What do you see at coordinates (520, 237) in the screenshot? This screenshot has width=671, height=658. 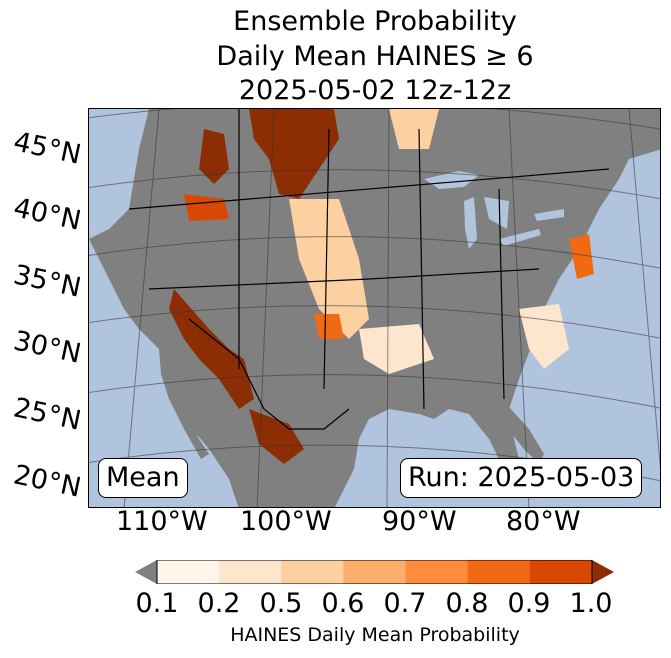 I see `lake-erie` at bounding box center [520, 237].